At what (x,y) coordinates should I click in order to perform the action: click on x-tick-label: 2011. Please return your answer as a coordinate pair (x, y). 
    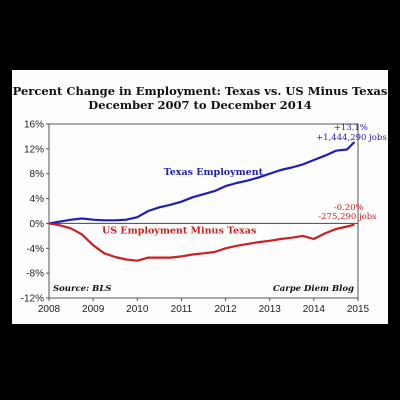
    Looking at the image, I should click on (182, 309).